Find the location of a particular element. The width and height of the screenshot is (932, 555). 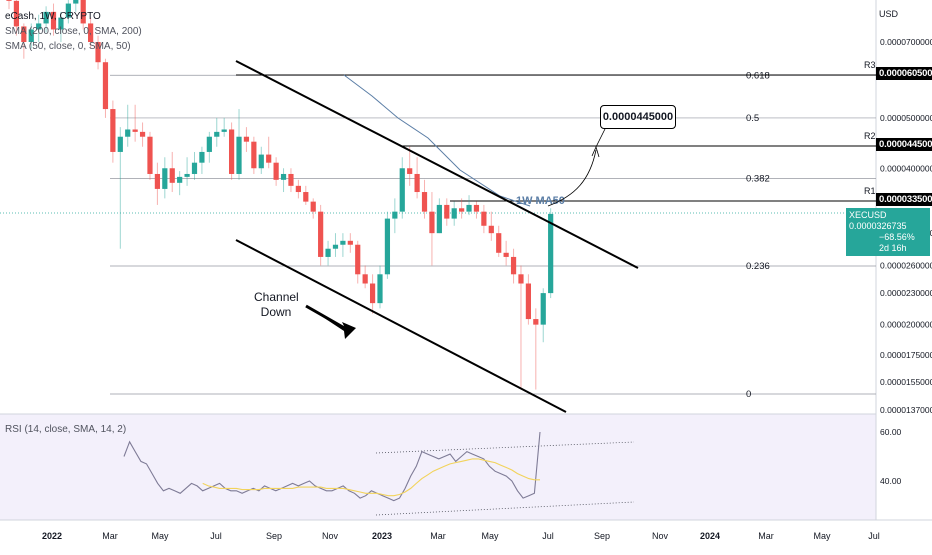

time-tick-label: 2022 is located at coordinates (52, 536).